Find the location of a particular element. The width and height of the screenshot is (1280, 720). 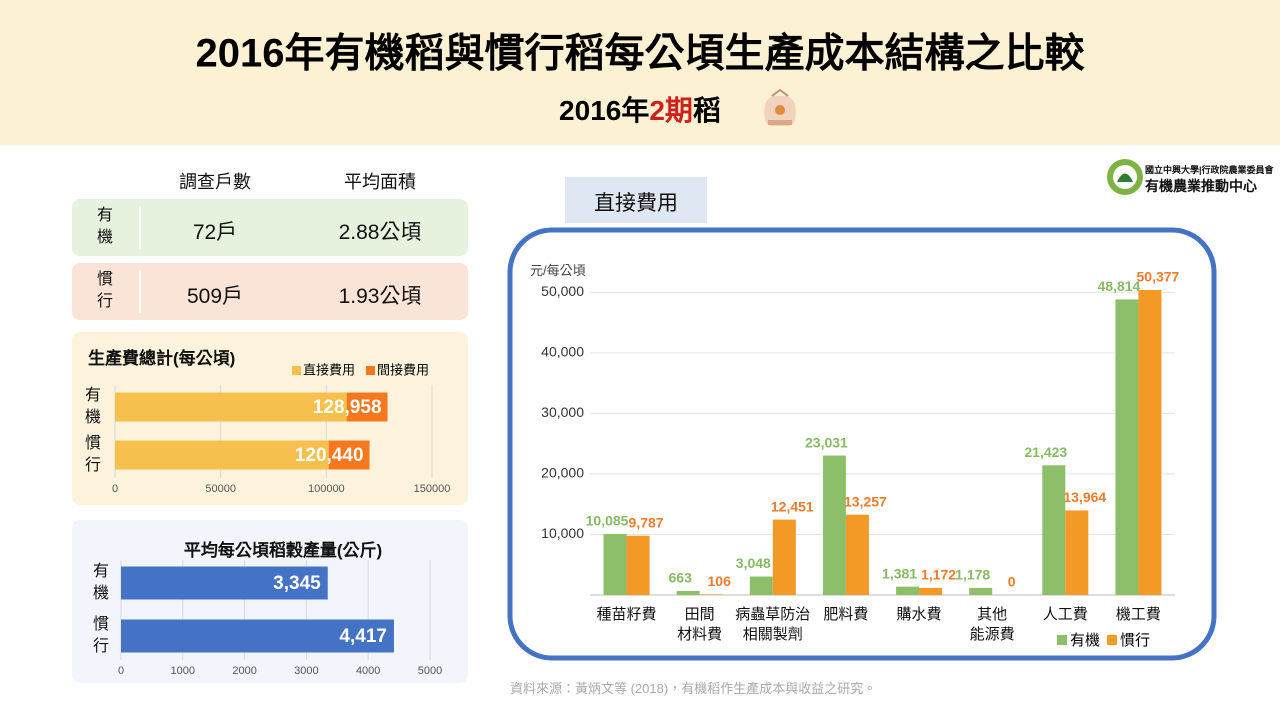

subtitle: 2016年2期稻 is located at coordinates (640, 110).